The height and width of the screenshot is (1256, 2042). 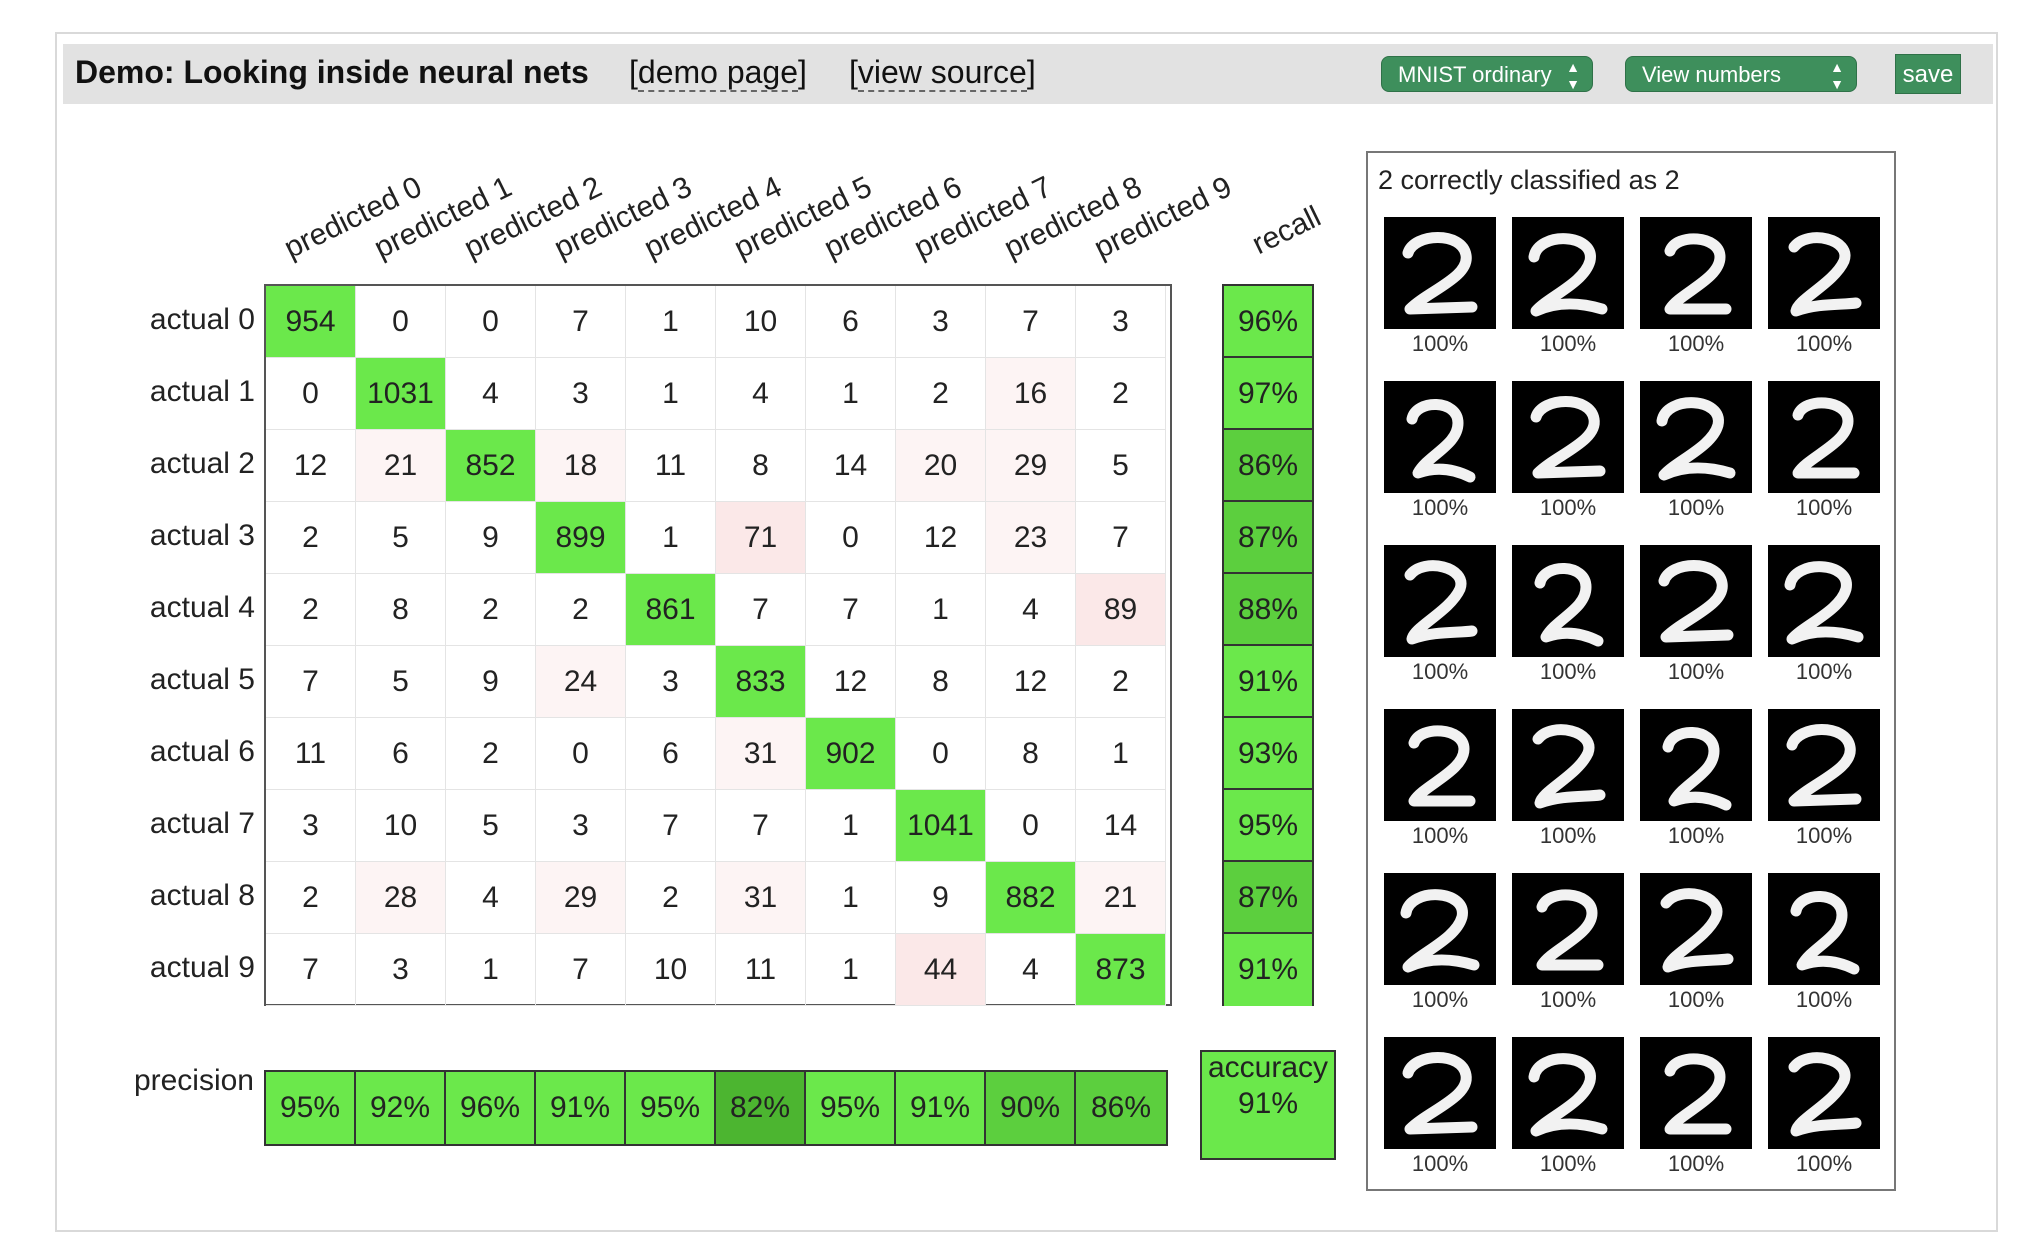 I want to click on view-source-link: [view source], so click(x=942, y=73).